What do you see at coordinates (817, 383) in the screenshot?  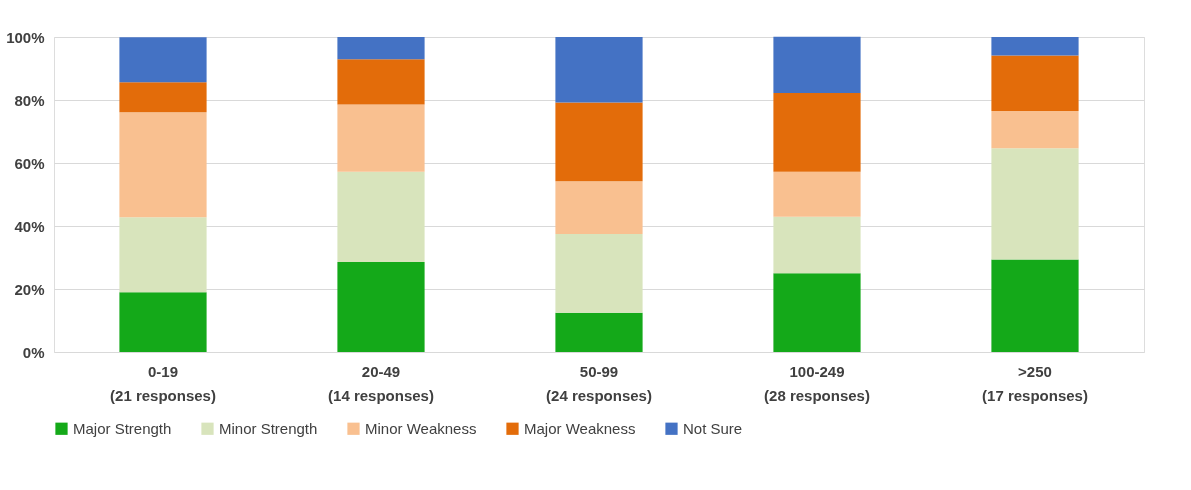 I see `x-tick-label: 100-249 (28 responses)` at bounding box center [817, 383].